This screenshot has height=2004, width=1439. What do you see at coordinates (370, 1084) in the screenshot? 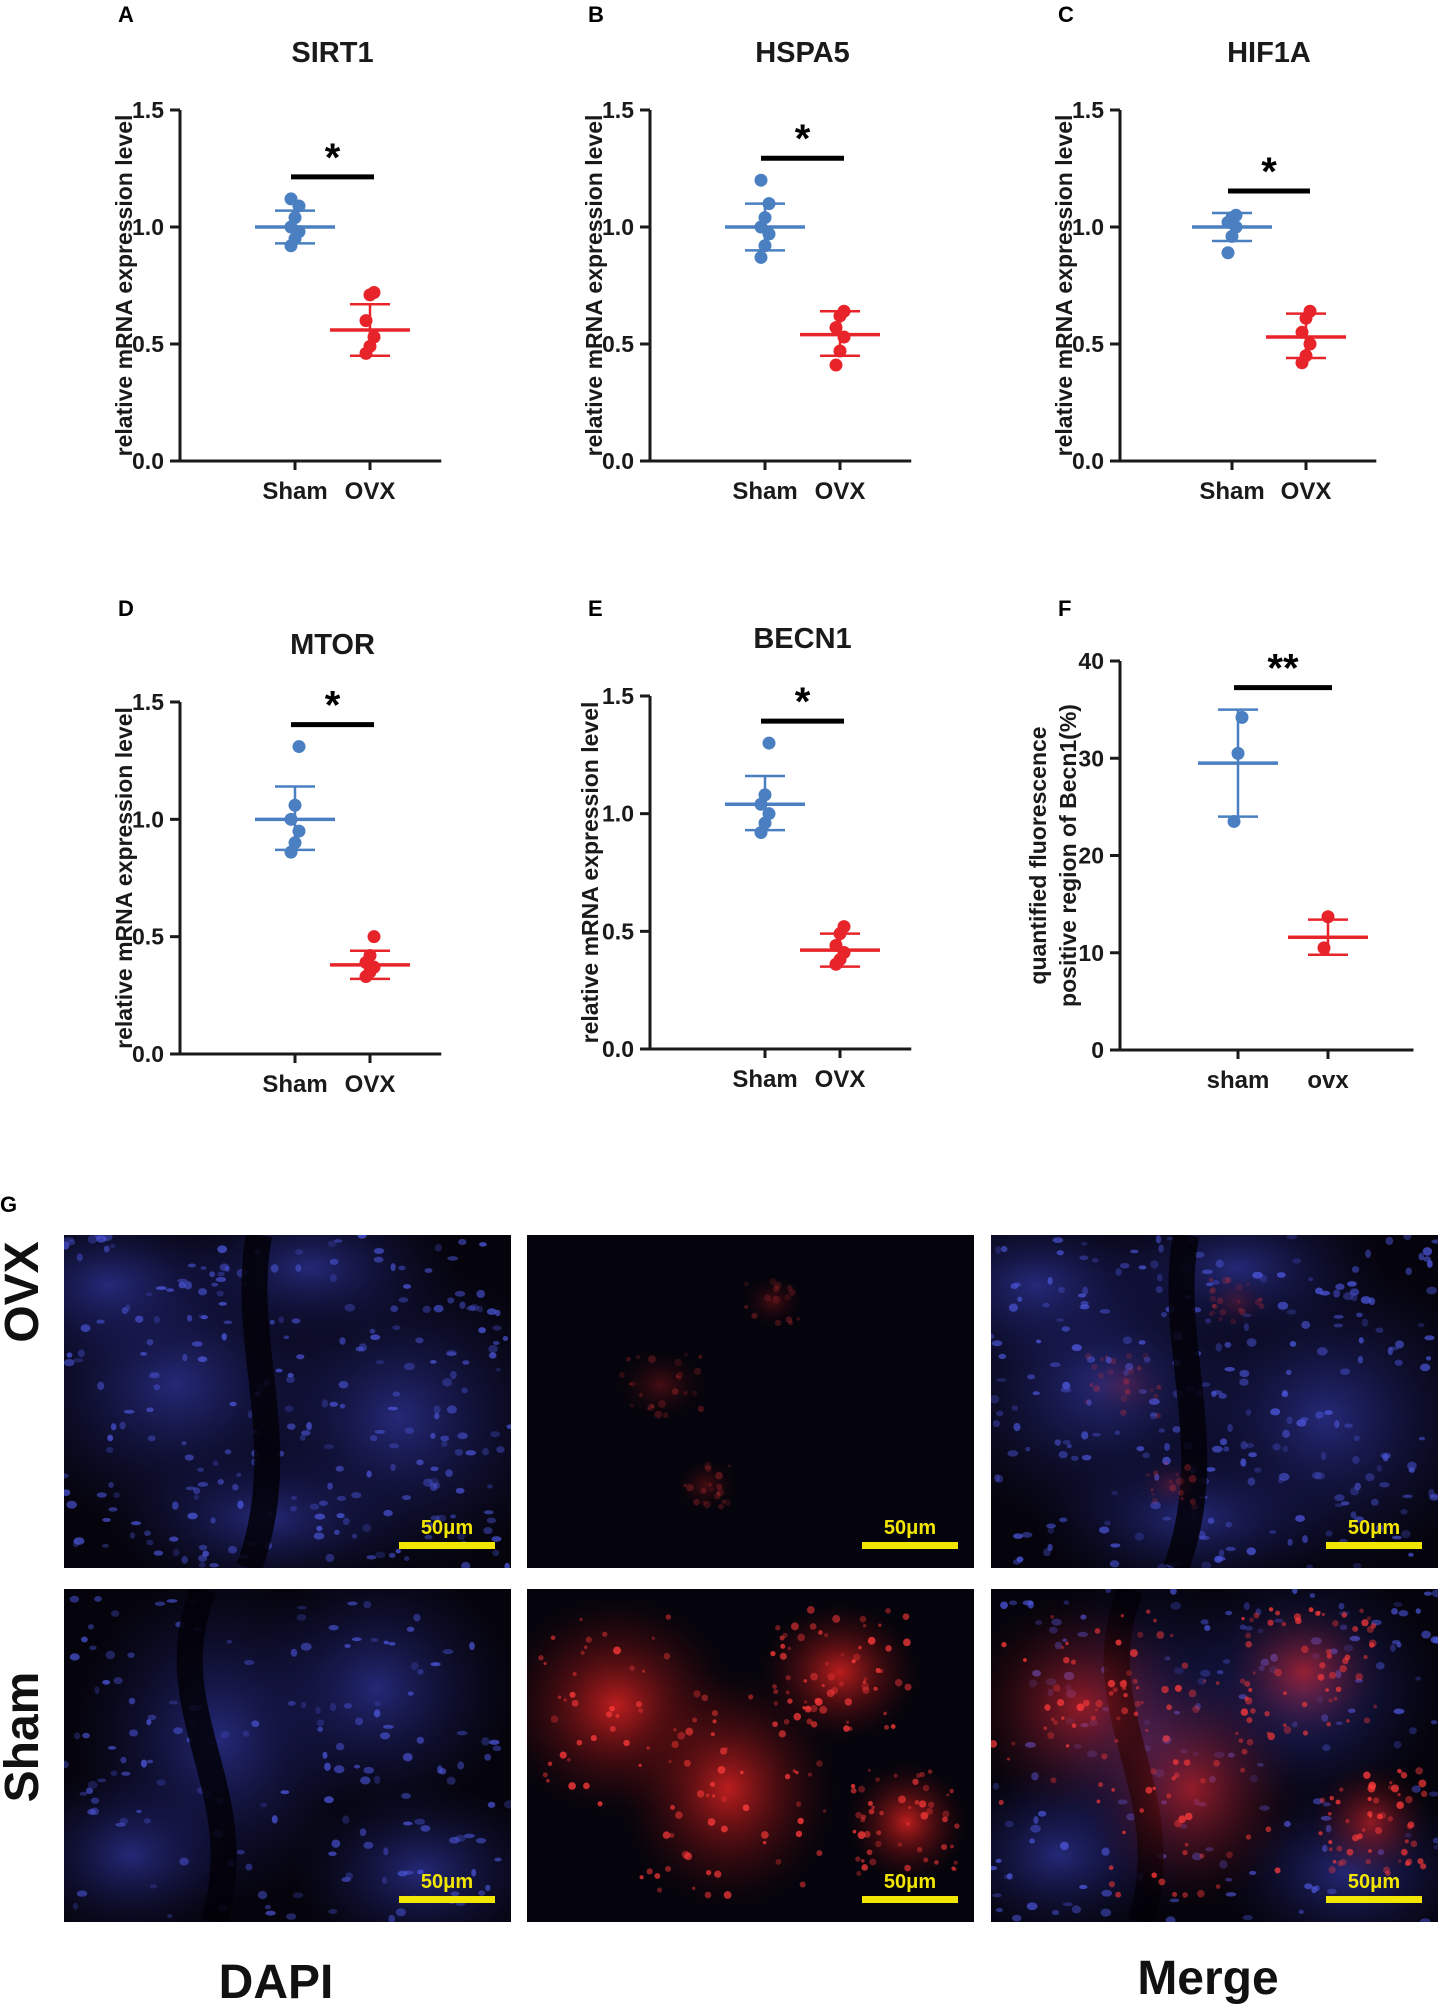
I see `x-tick-label: OVX` at bounding box center [370, 1084].